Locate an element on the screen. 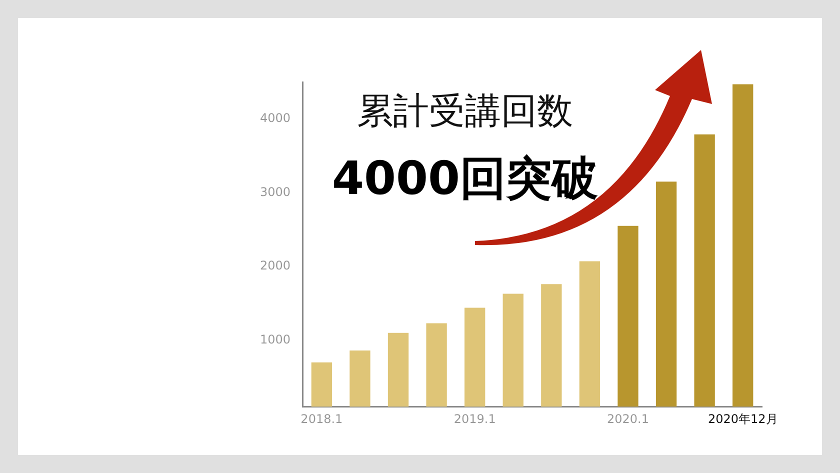 This screenshot has height=473, width=840. chart-title: 累計受講回数 is located at coordinates (465, 112).